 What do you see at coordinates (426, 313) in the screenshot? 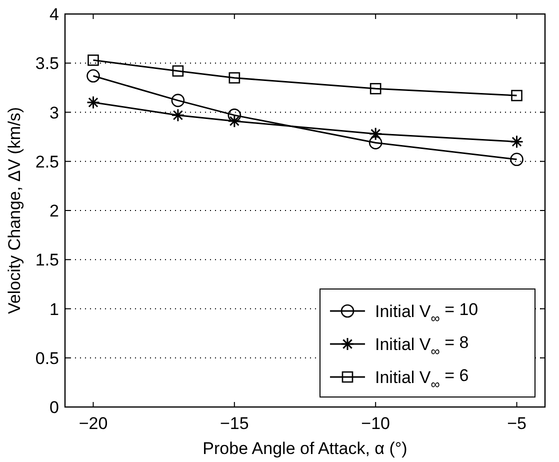
I see `legend-label: Initial V$_{∞}$ = 10` at bounding box center [426, 313].